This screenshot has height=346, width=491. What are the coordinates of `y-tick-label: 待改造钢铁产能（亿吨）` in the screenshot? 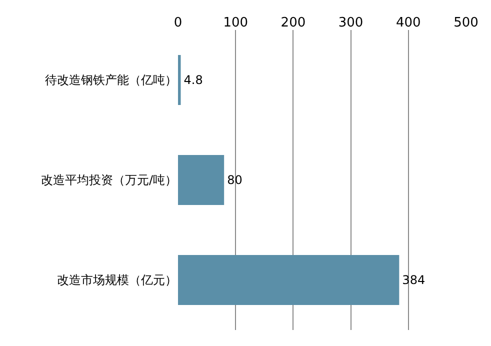 It's located at (111, 80).